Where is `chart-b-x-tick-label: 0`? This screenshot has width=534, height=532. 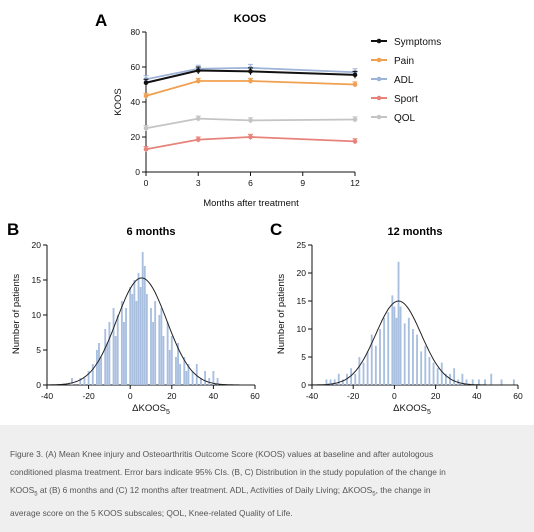 chart-b-x-tick-label: 0 is located at coordinates (130, 396).